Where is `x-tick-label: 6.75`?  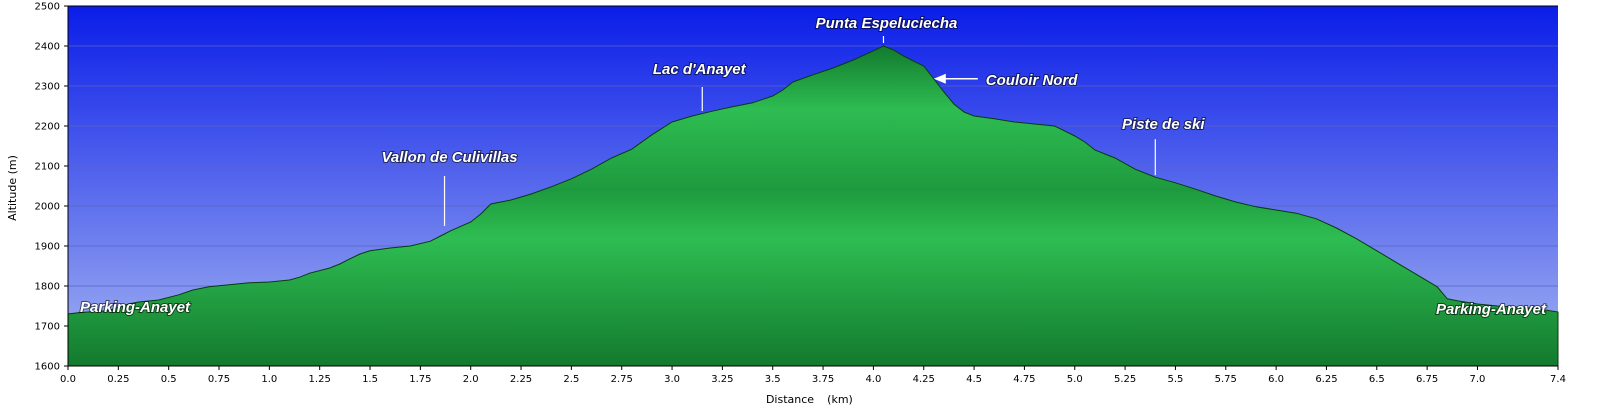
x-tick-label: 6.75 is located at coordinates (1427, 379).